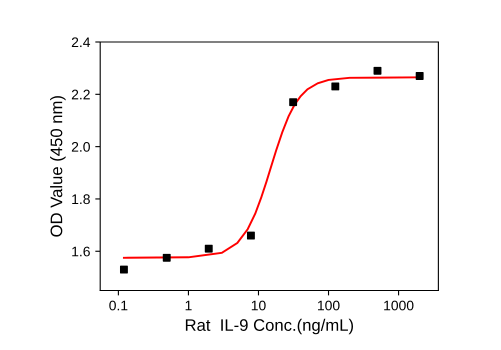  I want to click on y-tick-label: 2.4, so click(81, 42).